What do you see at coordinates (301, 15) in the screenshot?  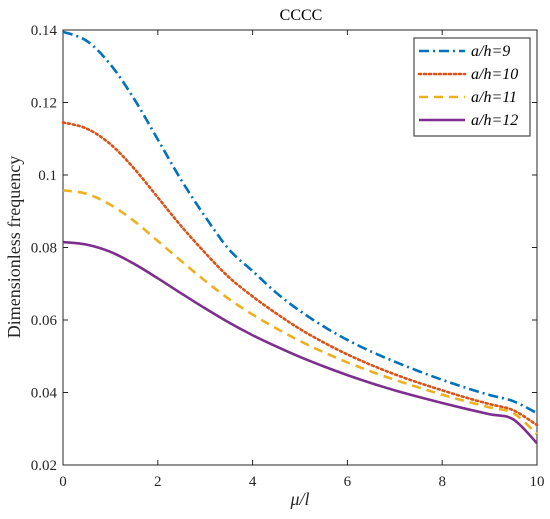 I see `chart-title: CCCC` at bounding box center [301, 15].